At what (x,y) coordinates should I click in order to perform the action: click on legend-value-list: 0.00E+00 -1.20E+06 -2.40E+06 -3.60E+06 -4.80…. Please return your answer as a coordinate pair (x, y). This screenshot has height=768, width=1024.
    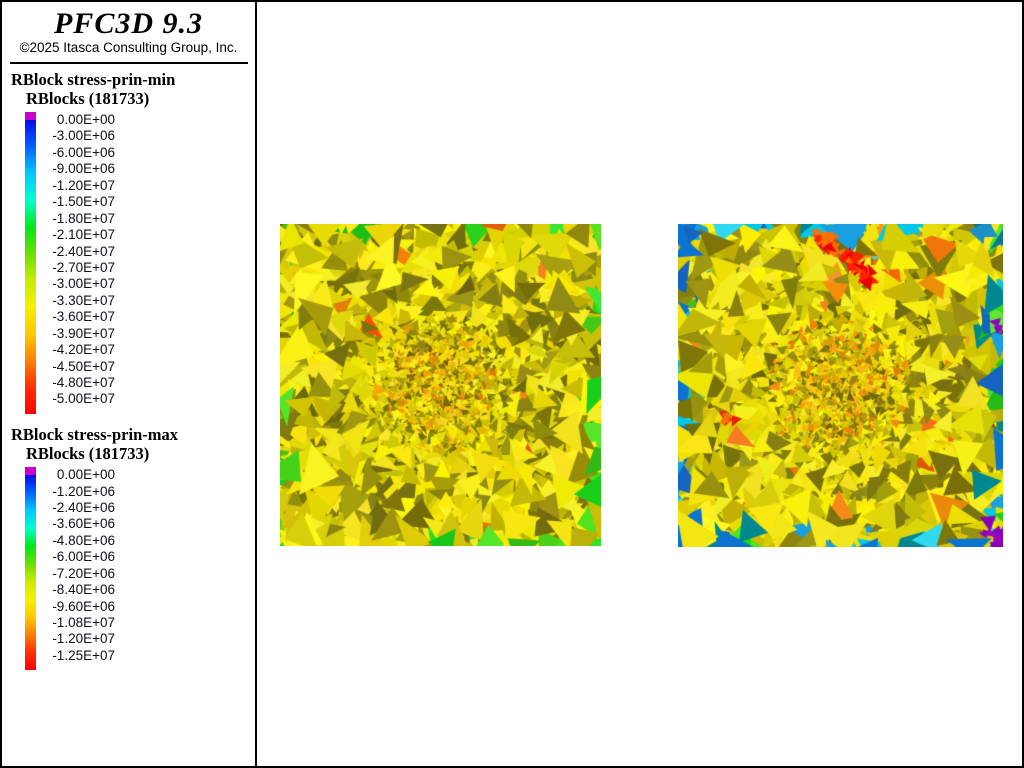
    Looking at the image, I should click on (79, 565).